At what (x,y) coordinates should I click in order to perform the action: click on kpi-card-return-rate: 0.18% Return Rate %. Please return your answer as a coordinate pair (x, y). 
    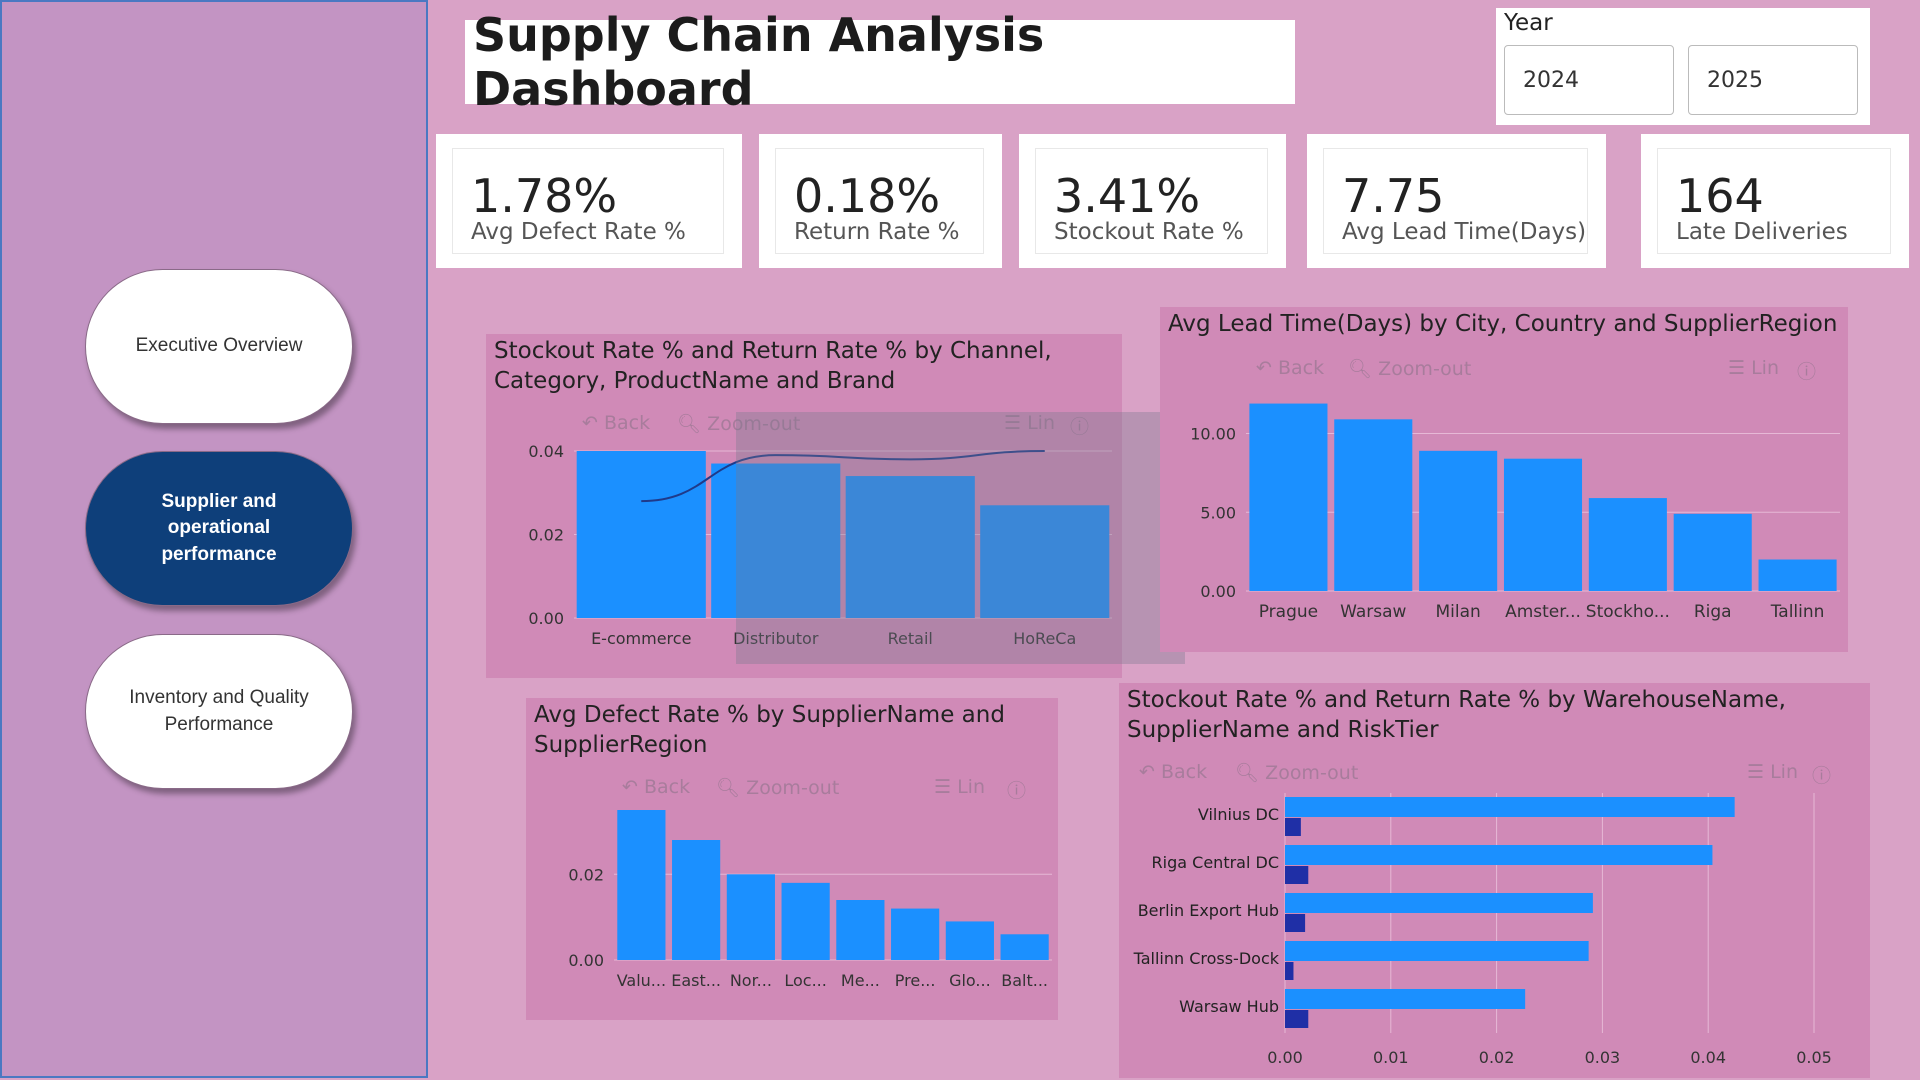
    Looking at the image, I should click on (880, 201).